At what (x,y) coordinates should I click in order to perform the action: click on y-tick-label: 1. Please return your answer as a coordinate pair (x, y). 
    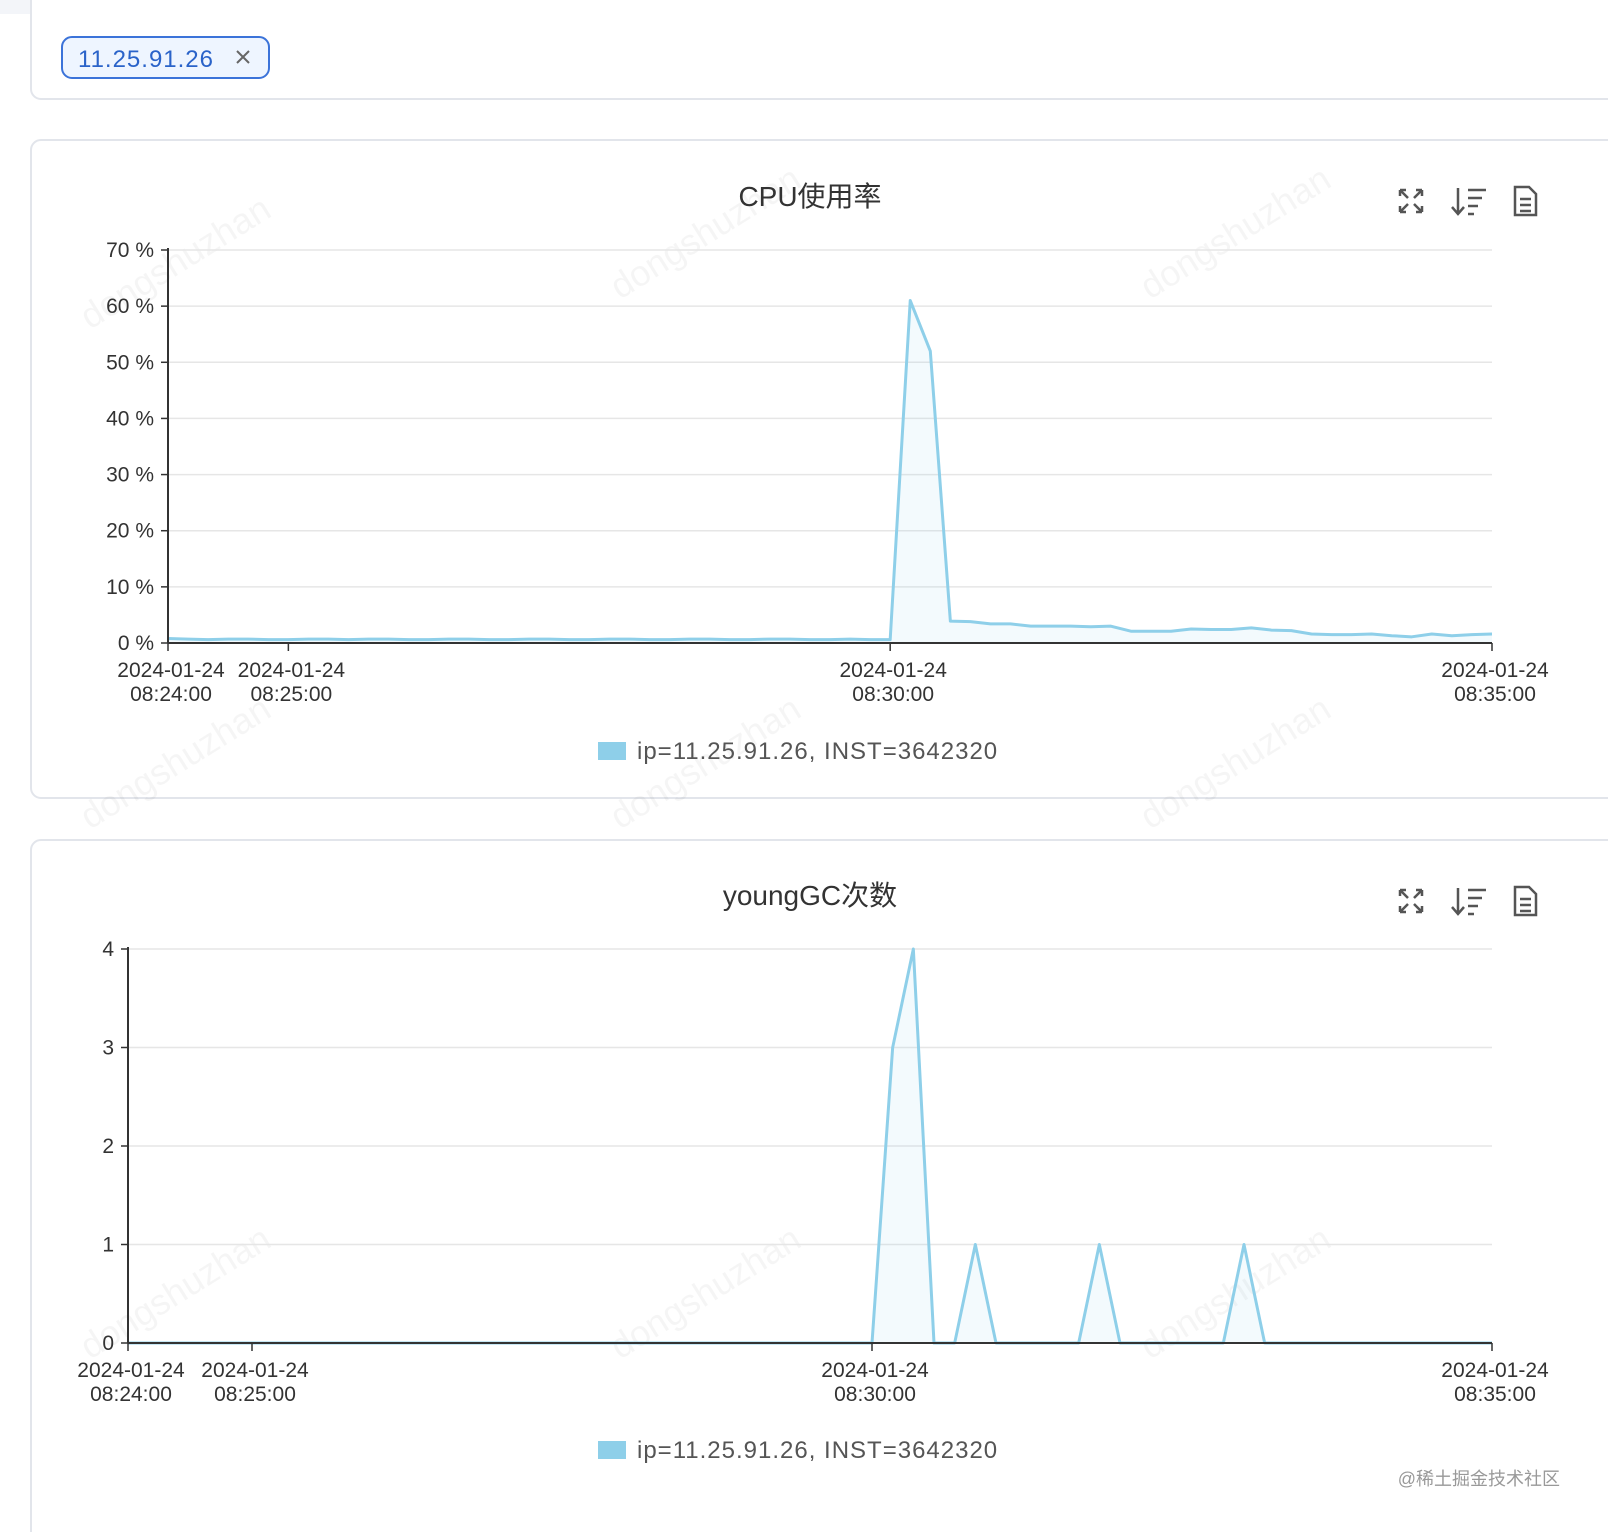
    Looking at the image, I should click on (108, 1245).